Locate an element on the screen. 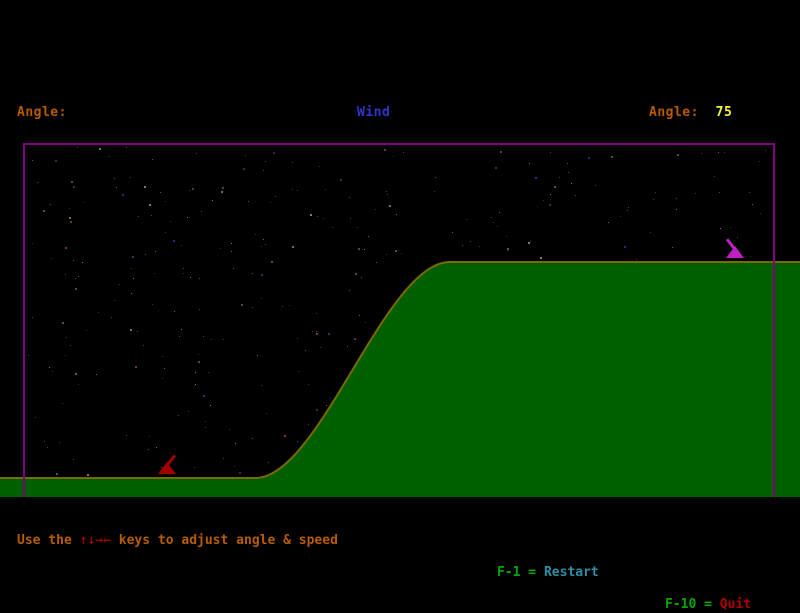 The width and height of the screenshot is (800, 613). player-1-tank is located at coordinates (169, 465).